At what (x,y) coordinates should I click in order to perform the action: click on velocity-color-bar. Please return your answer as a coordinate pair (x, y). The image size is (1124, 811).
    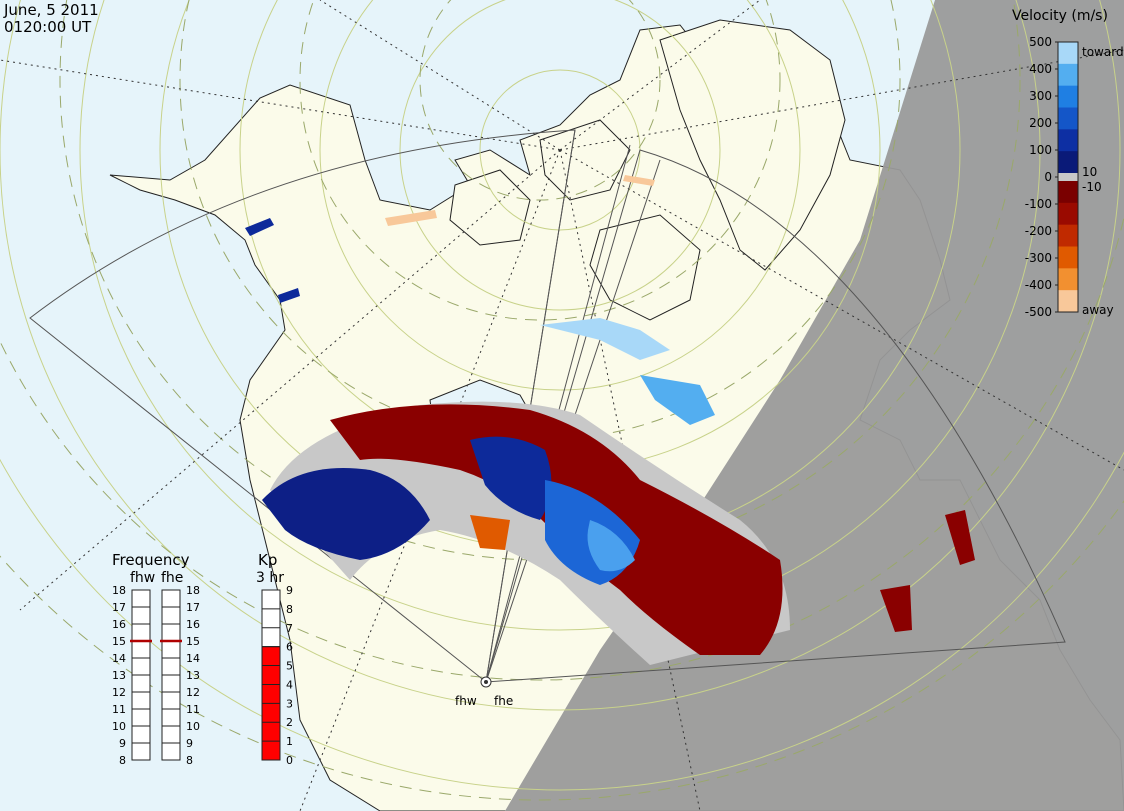
    Looking at the image, I should click on (1068, 177).